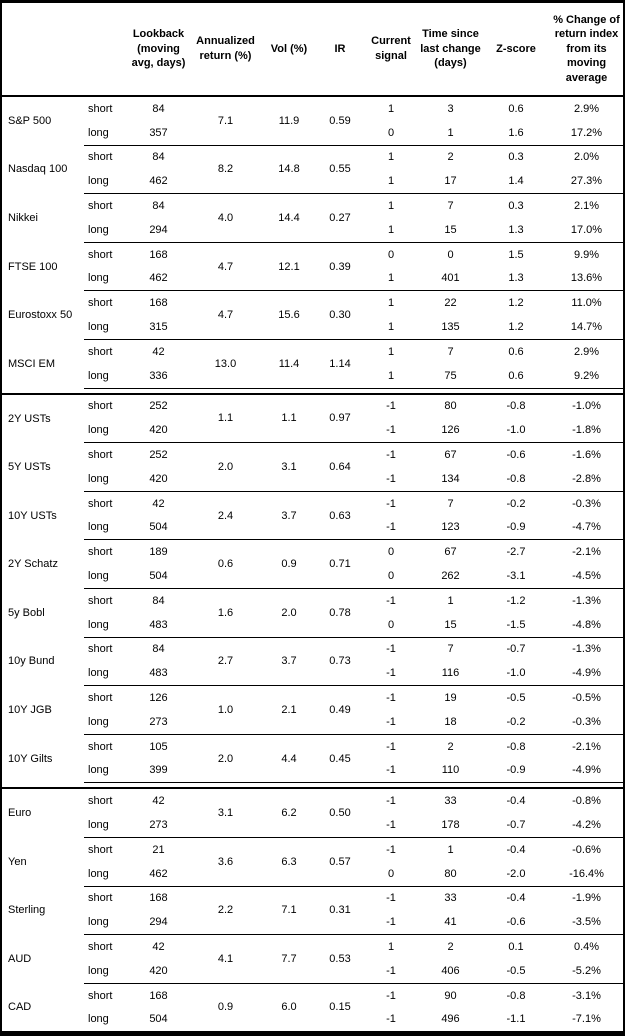 The width and height of the screenshot is (625, 1036). What do you see at coordinates (340, 710) in the screenshot?
I see `ir-value: 0.49` at bounding box center [340, 710].